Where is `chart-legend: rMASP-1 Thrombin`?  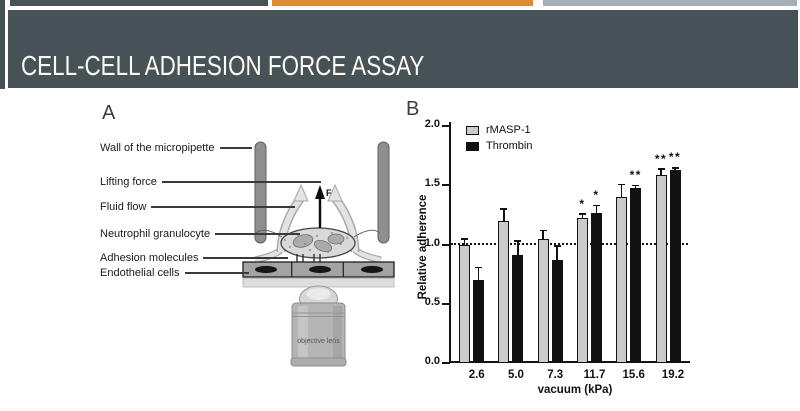
chart-legend: rMASP-1 Thrombin is located at coordinates (499, 138).